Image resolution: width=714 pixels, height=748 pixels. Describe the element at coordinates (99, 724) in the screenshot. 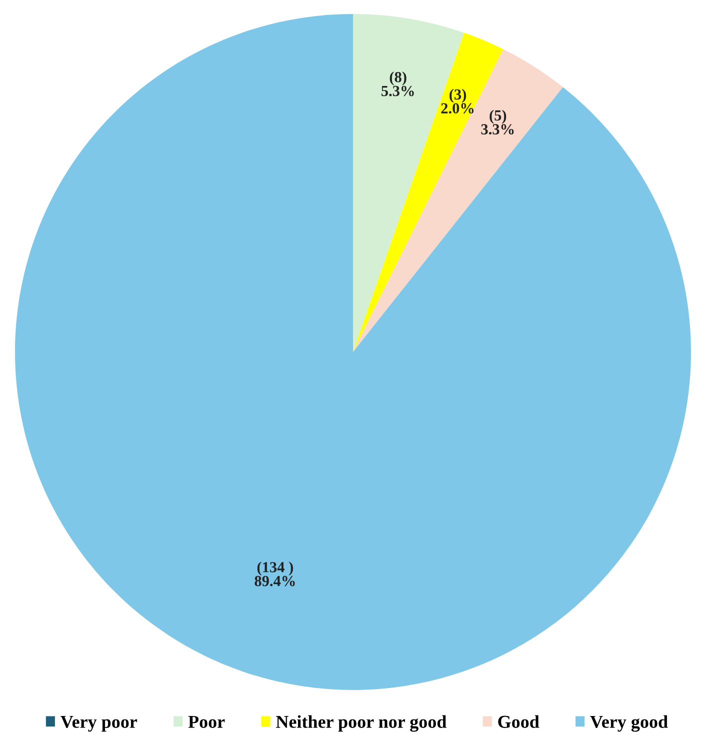

I see `legend-label: Very poor` at that location.